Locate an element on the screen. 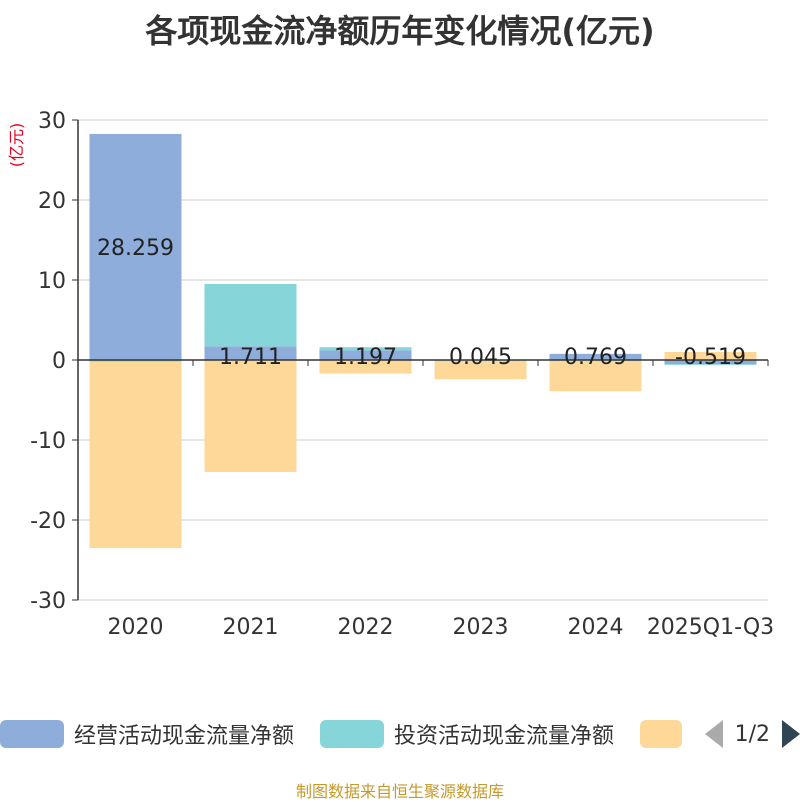 This screenshot has width=800, height=802. legend-prev-page-icon is located at coordinates (713, 734).